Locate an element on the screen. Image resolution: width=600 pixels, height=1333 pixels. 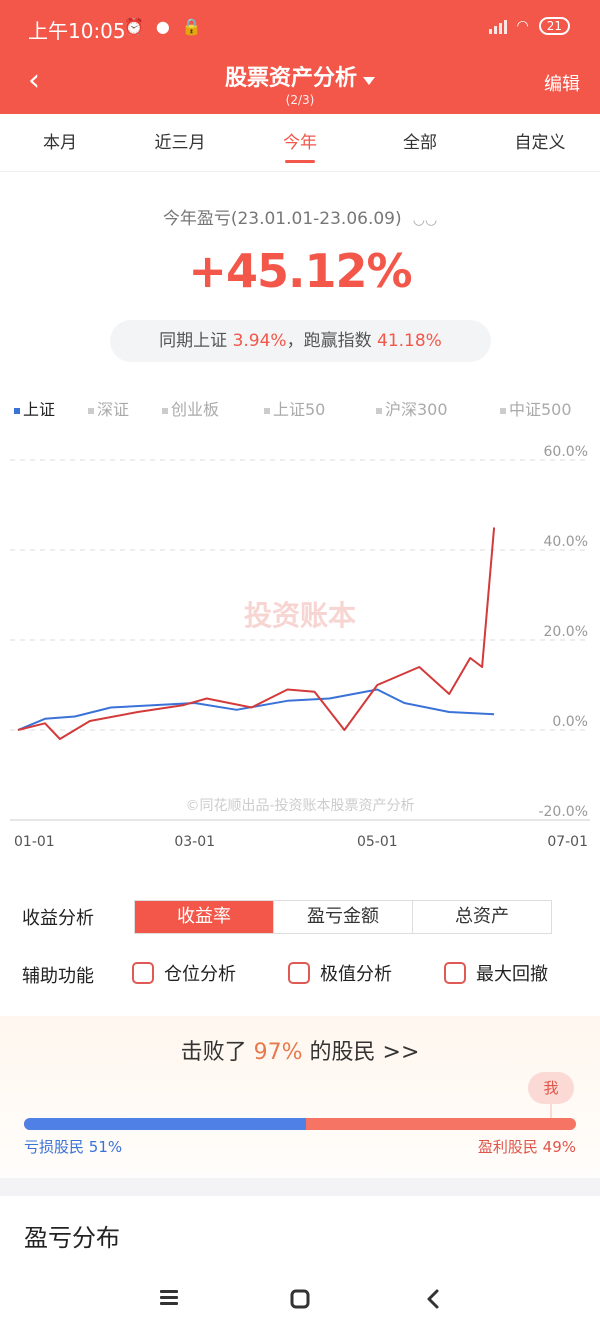
me-marker: 我 is located at coordinates (551, 1088).